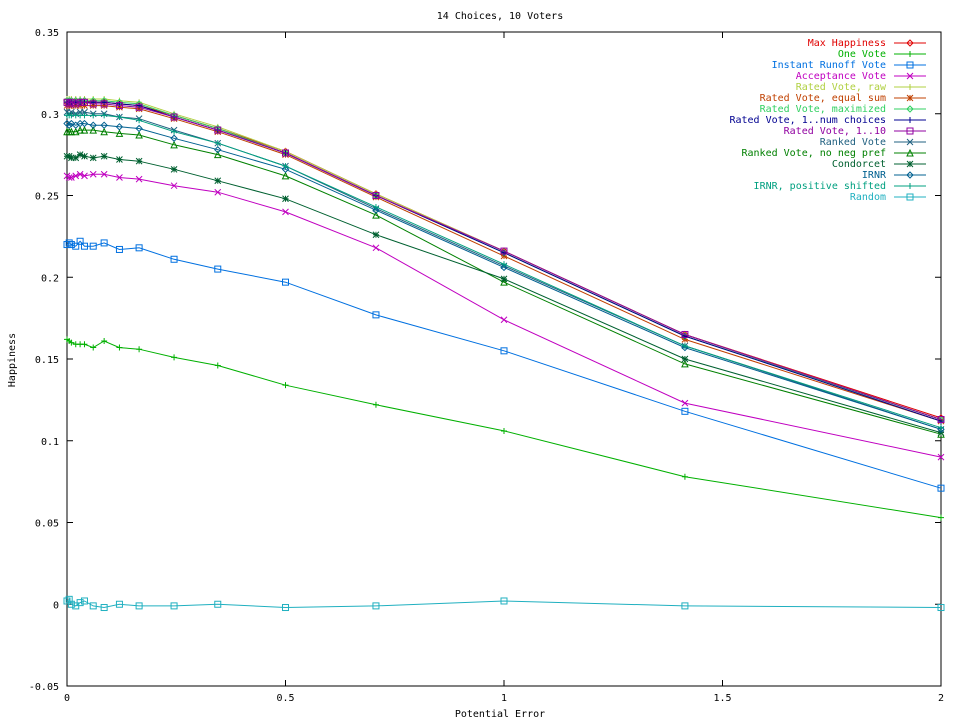 This screenshot has width=960, height=720. Describe the element at coordinates (941, 698) in the screenshot. I see `x-tick-label: 2` at that location.